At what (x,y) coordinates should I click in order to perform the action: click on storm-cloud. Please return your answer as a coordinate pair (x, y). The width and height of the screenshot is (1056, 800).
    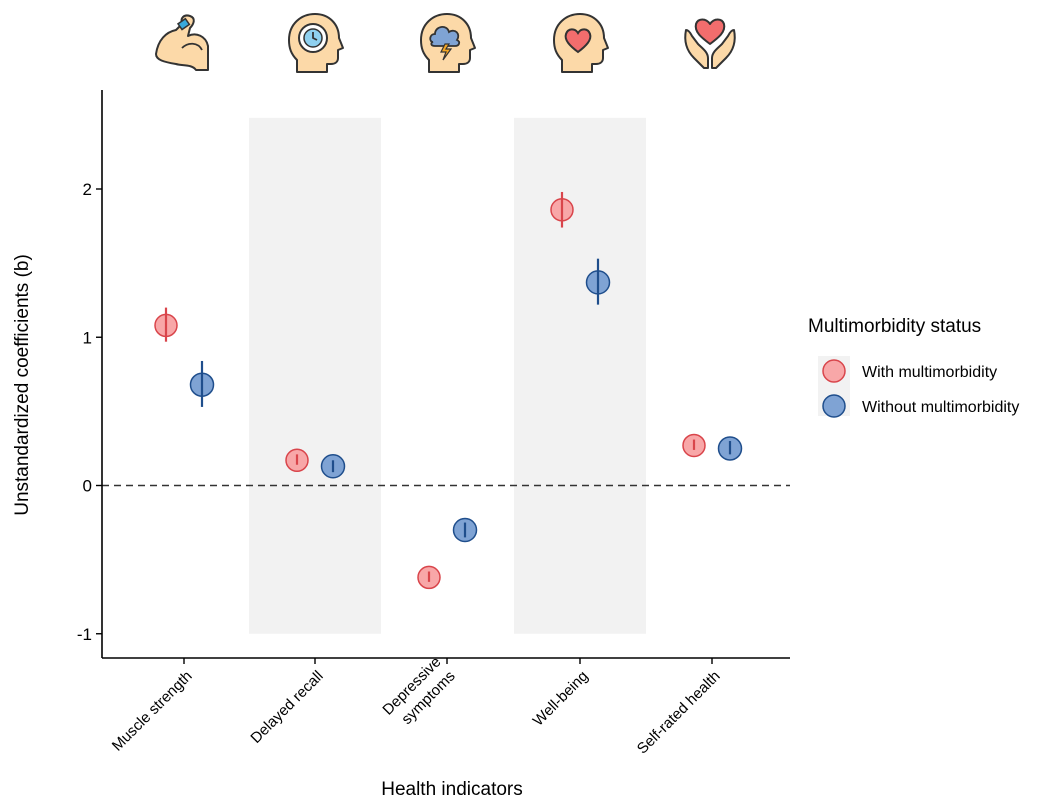
    Looking at the image, I should click on (445, 36).